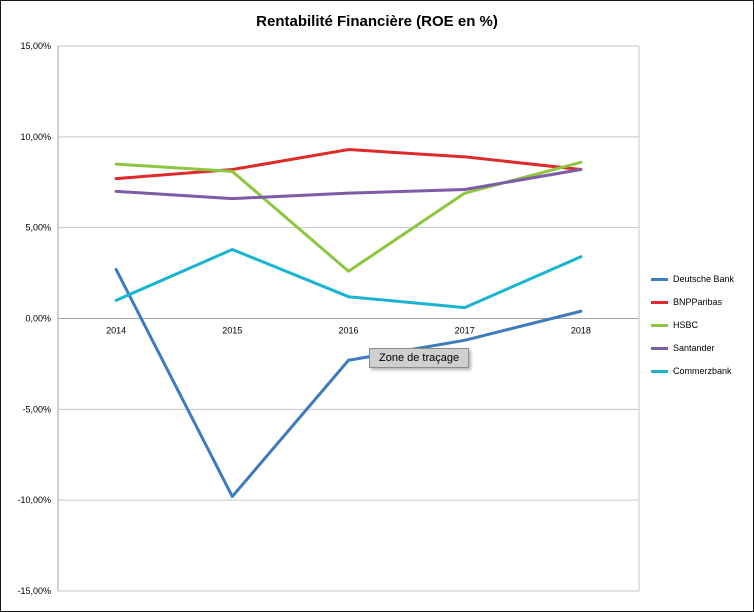  What do you see at coordinates (38, 319) in the screenshot?
I see `y-axis-label: 0,00%` at bounding box center [38, 319].